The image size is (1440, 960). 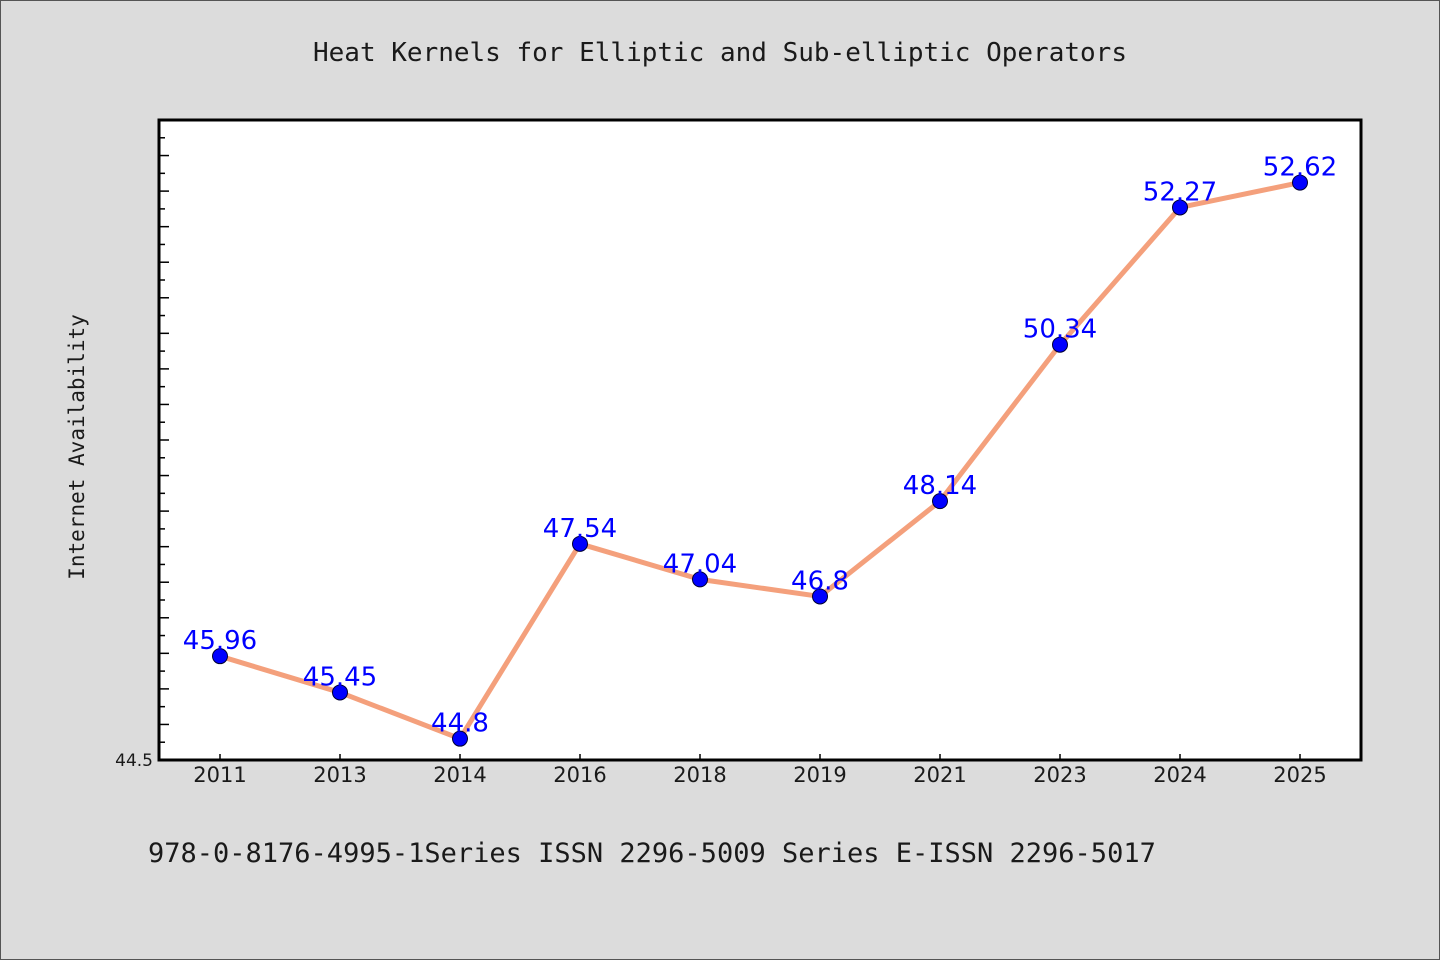 I want to click on x-tick-label: 2018, so click(x=699, y=775).